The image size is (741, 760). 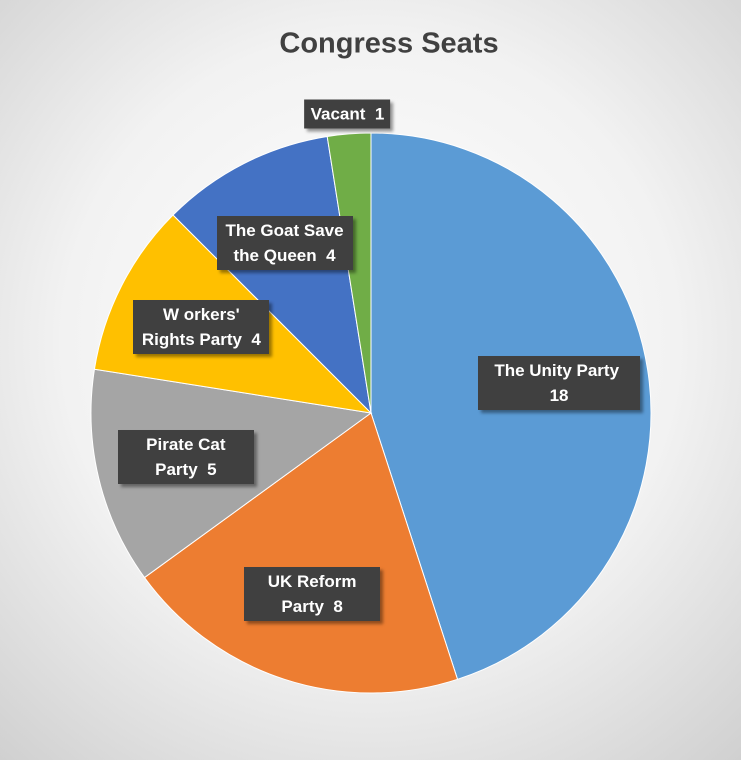 I want to click on data-label: Vacant 1, so click(x=347, y=114).